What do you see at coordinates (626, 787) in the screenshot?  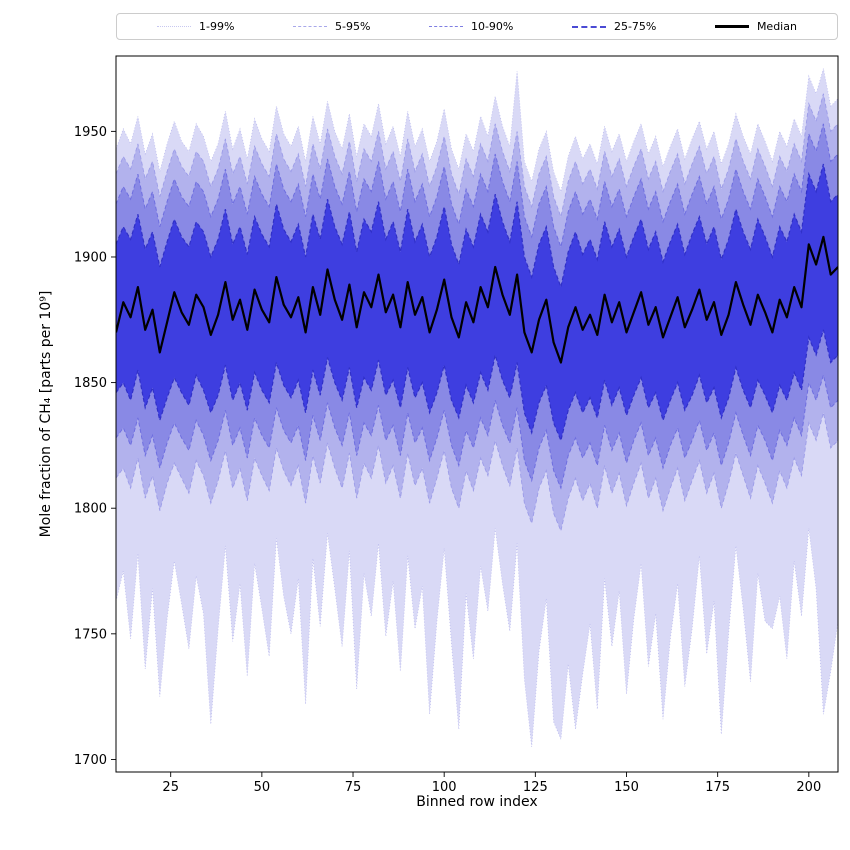 I see `x-tick-label: 150` at bounding box center [626, 787].